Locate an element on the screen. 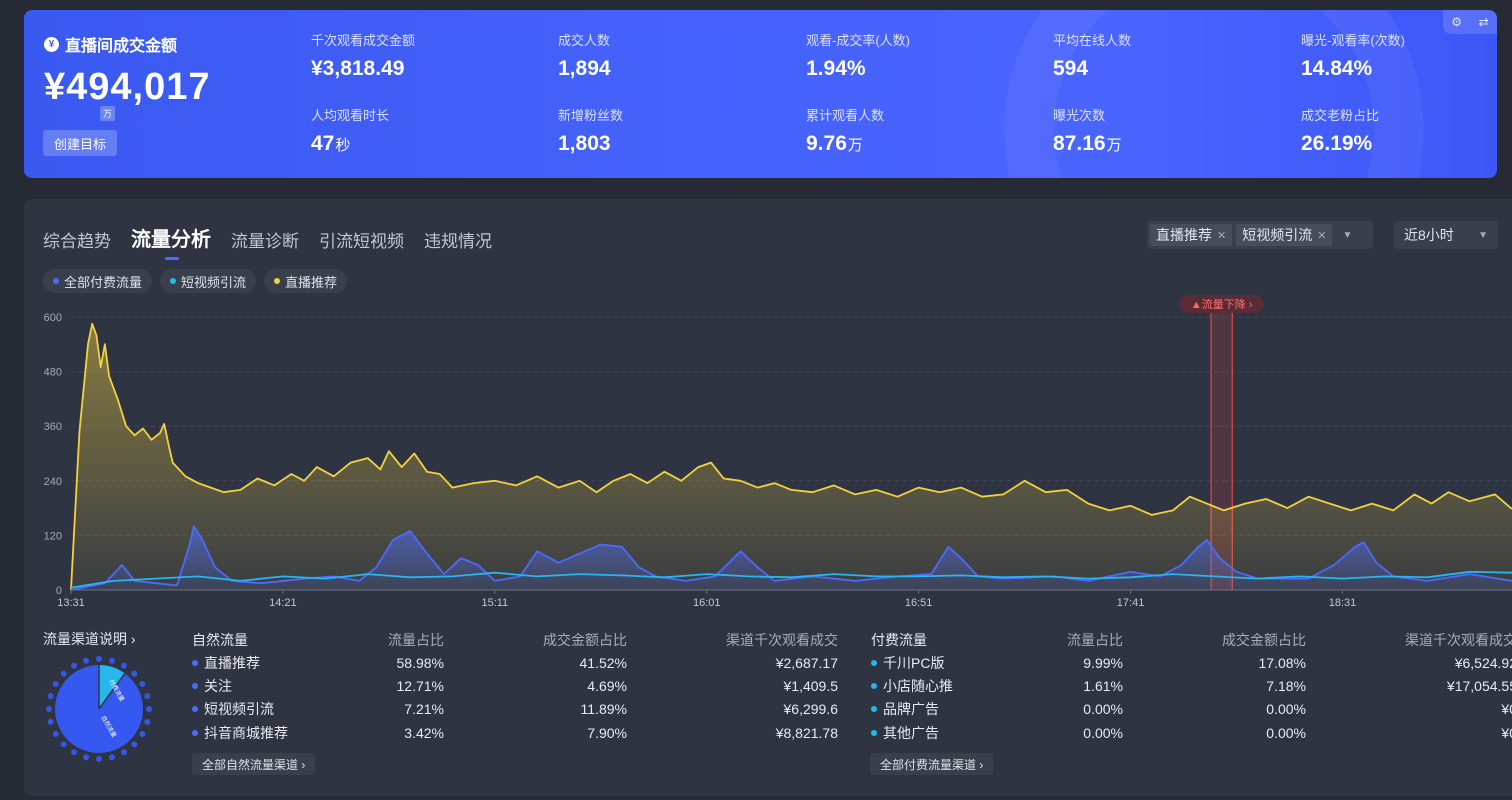 The height and width of the screenshot is (800, 1512). channel-explain-link: 流量渠道说明 › is located at coordinates (89, 639).